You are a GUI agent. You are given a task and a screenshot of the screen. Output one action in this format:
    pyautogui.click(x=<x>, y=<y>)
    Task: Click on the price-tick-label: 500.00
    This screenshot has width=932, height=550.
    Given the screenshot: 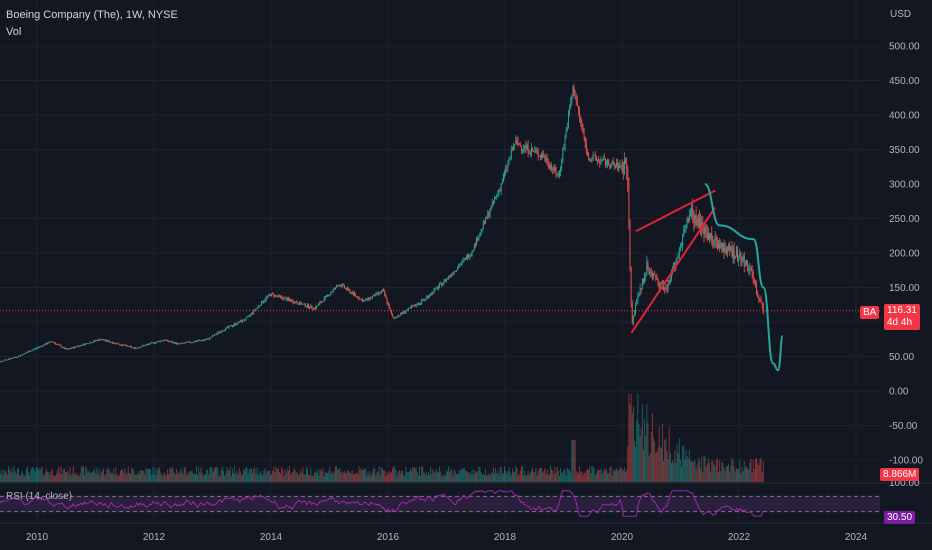 What is the action you would take?
    pyautogui.click(x=904, y=47)
    